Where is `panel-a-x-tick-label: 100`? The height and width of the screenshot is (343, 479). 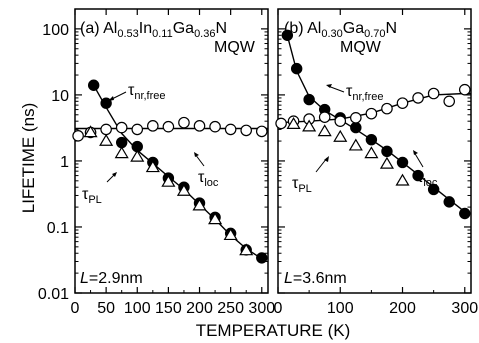 panel-a-x-tick-label: 100 is located at coordinates (137, 308).